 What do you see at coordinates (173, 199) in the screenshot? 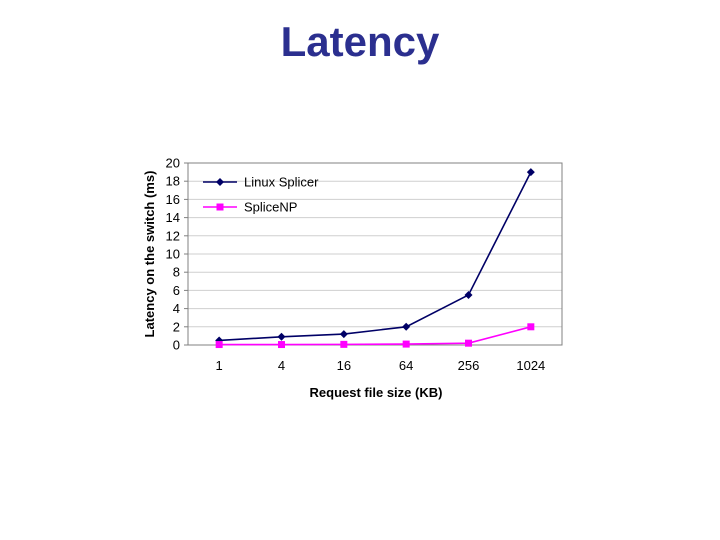
I see `y-tick-label: 16` at bounding box center [173, 199].